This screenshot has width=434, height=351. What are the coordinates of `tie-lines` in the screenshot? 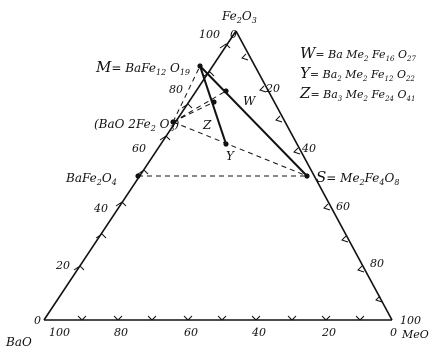 It's located at (223, 121).